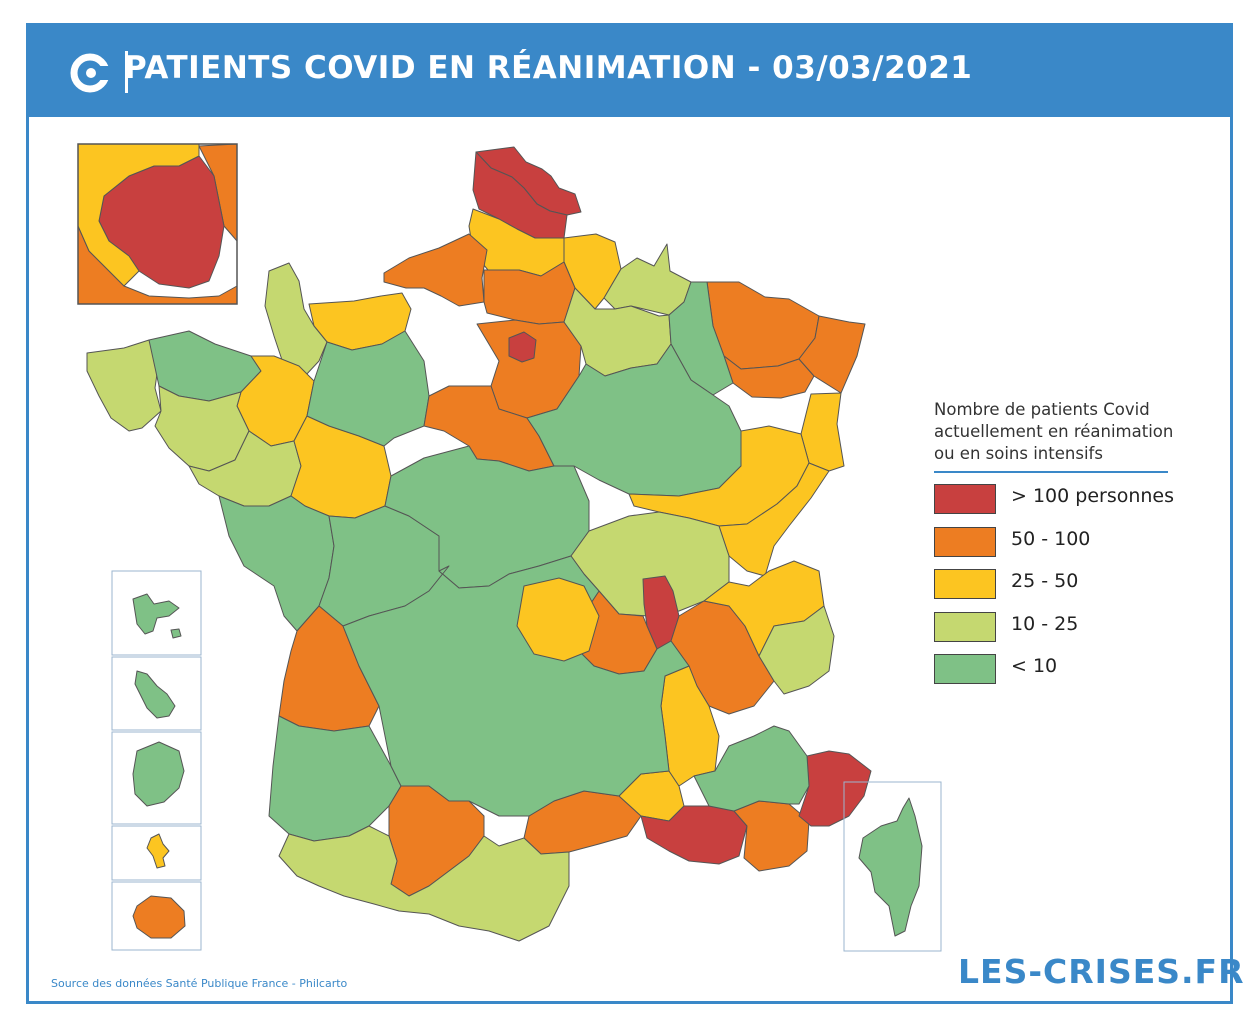 The image size is (1259, 1024). Describe the element at coordinates (1093, 496) in the screenshot. I see `legend-label: > 100 personnes` at that location.